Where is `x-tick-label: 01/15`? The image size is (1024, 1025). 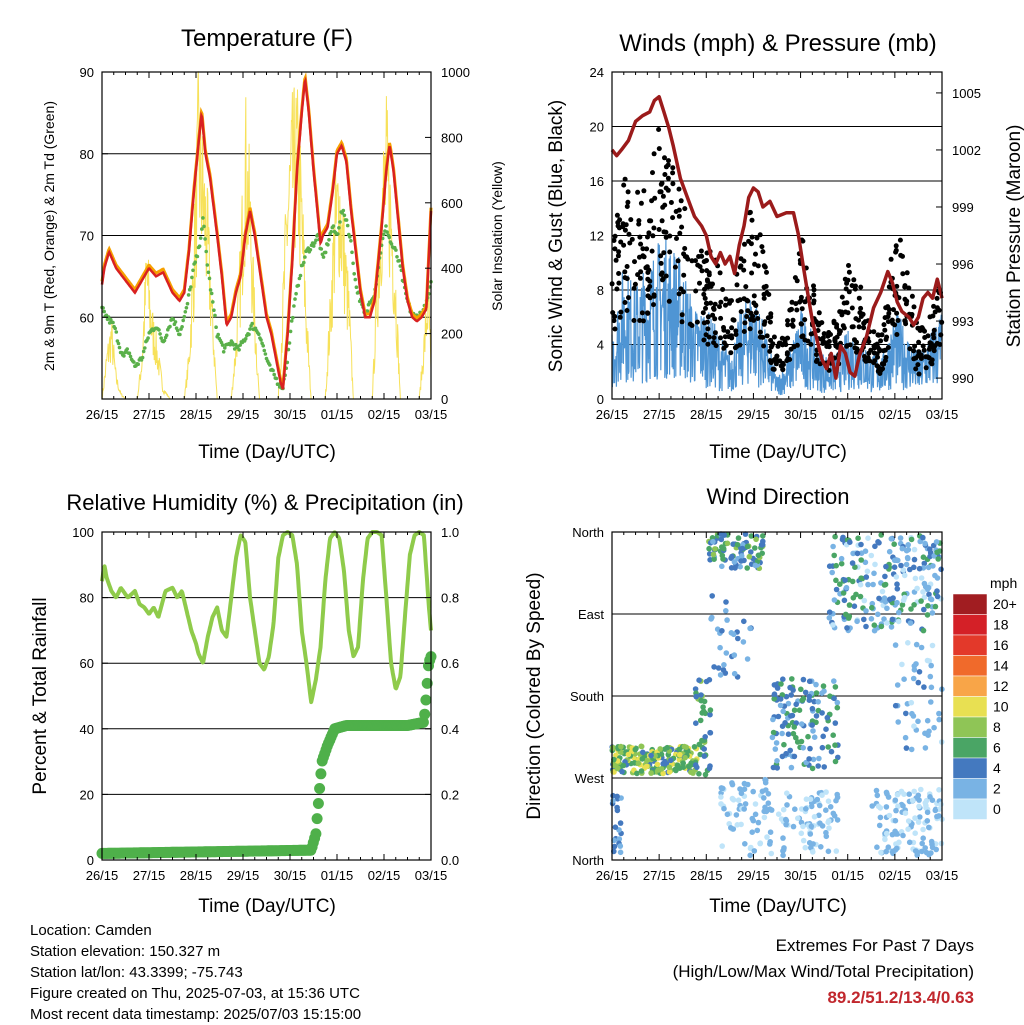 x-tick-label: 01/15 is located at coordinates (337, 414).